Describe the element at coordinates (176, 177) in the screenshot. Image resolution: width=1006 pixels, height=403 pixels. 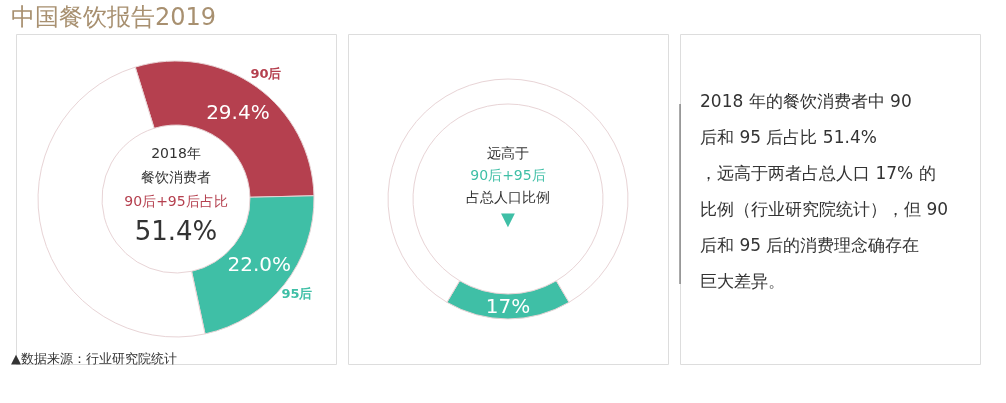
I see `text: 餐饮消费者` at that location.